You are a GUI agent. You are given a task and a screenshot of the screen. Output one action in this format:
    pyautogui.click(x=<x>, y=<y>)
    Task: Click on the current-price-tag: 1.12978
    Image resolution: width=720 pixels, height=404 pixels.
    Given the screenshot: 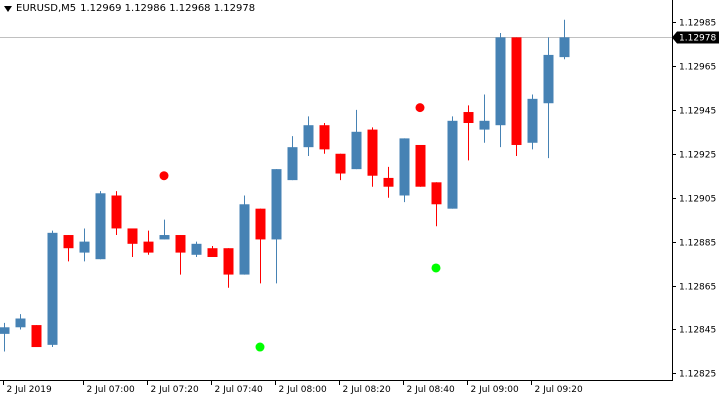 What is the action you would take?
    pyautogui.click(x=695, y=37)
    